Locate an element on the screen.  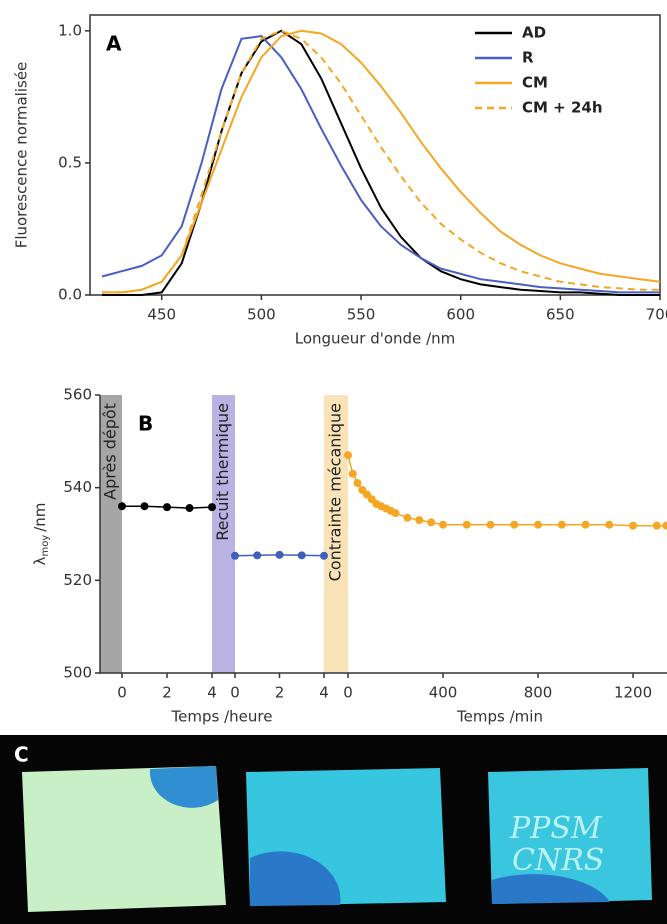
y-tick-label: 0.5 is located at coordinates (70, 162).